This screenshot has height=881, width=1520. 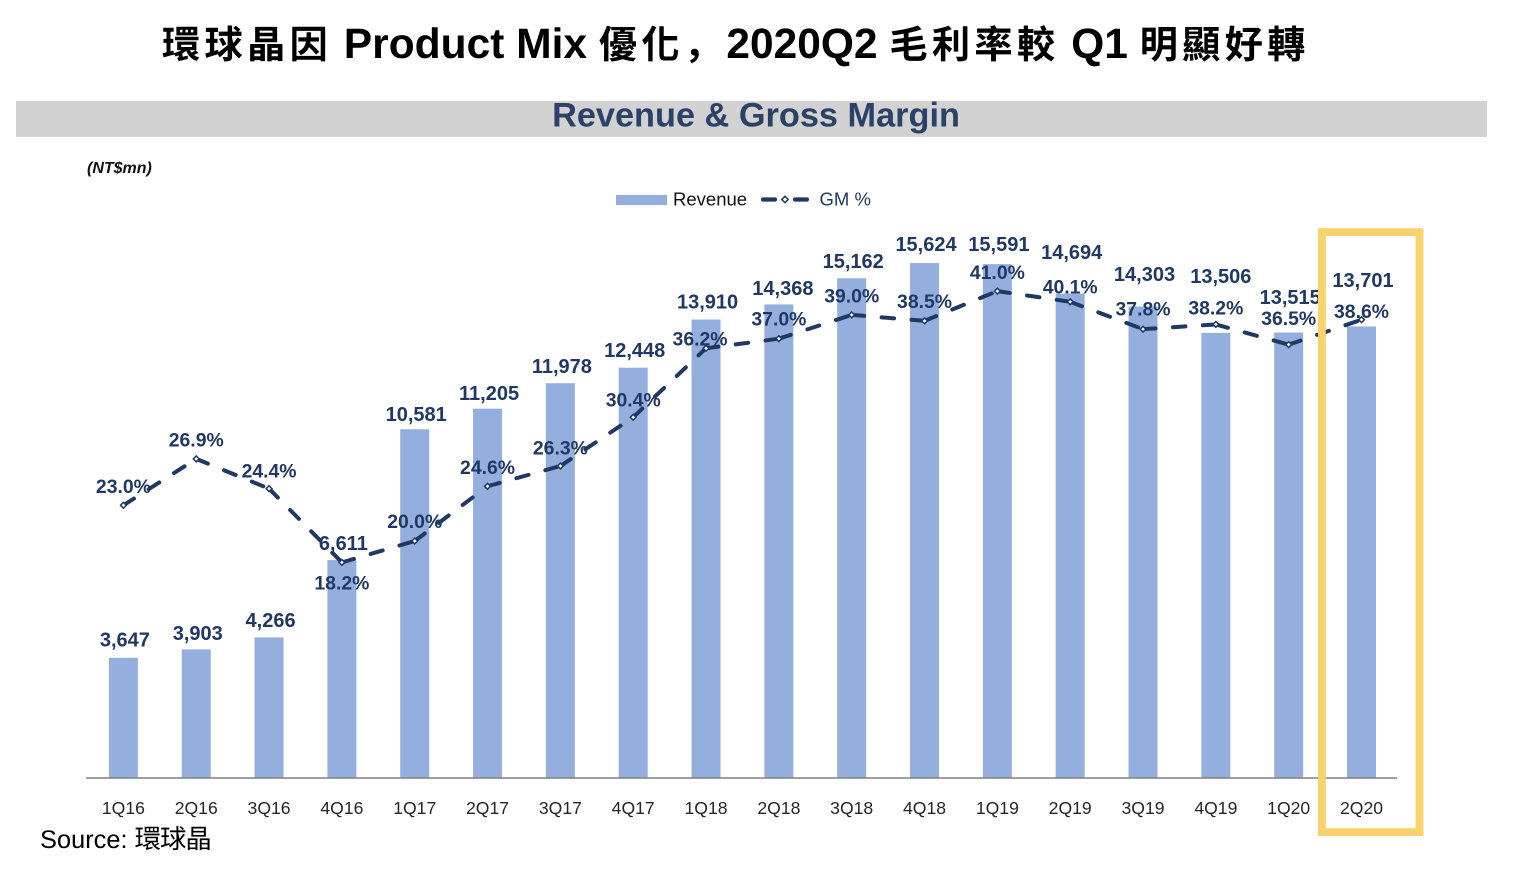 What do you see at coordinates (269, 808) in the screenshot?
I see `svg-text: 3Q16` at bounding box center [269, 808].